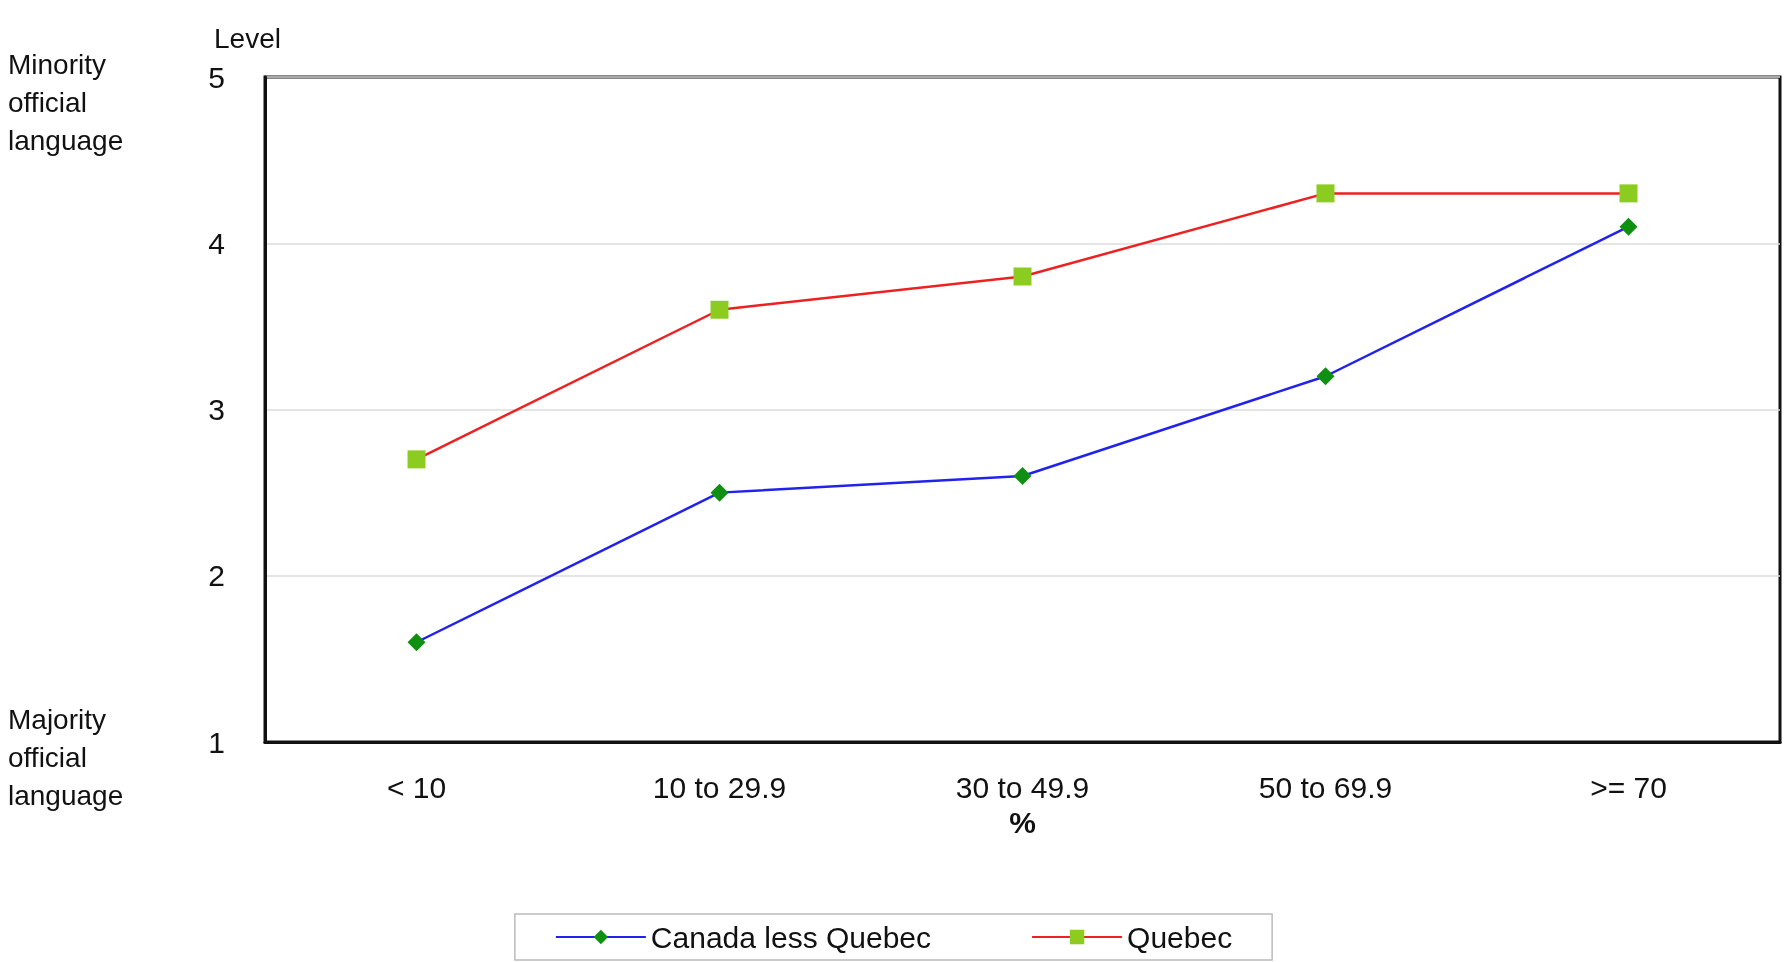  Describe the element at coordinates (416, 787) in the screenshot. I see `x-tick-label: < 10` at that location.